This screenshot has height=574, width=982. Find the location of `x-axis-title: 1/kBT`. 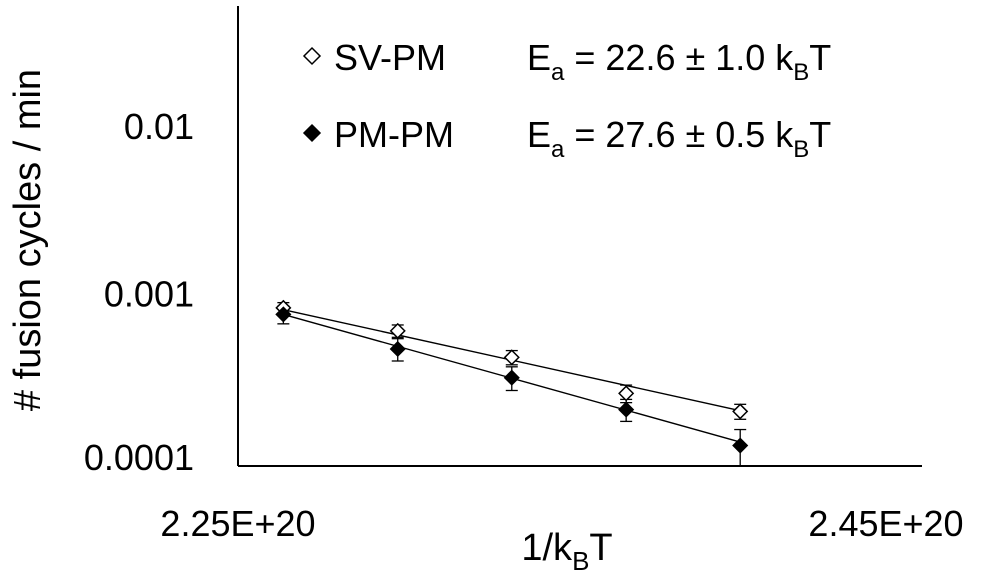

x-axis-title: 1/kBT is located at coordinates (566, 550).